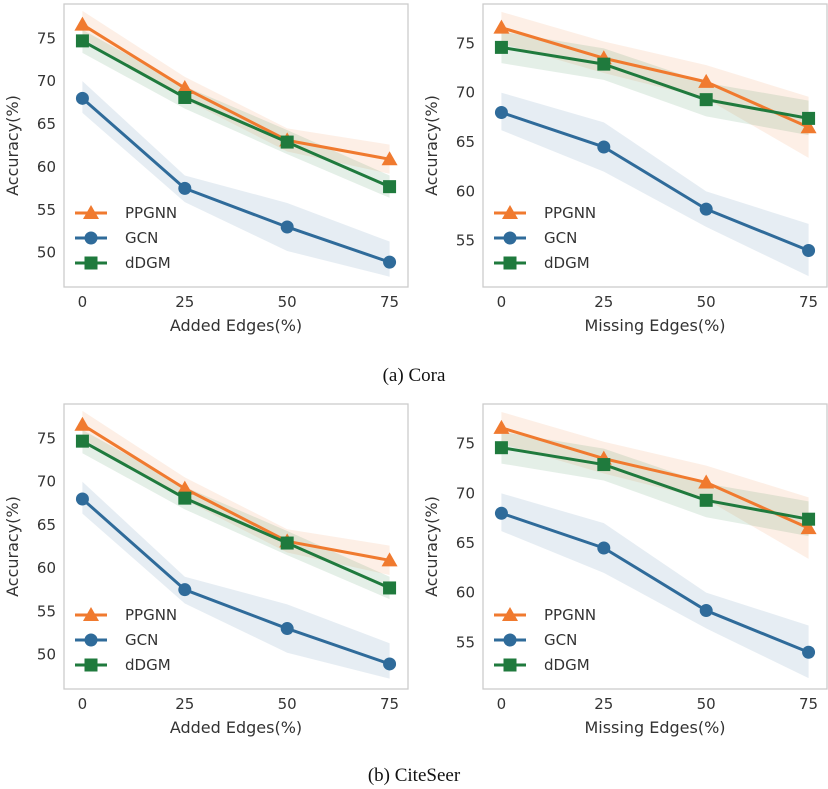 Image resolution: width=828 pixels, height=789 pixels. I want to click on caption-citeseer: (b) CiteSeer, so click(414, 775).